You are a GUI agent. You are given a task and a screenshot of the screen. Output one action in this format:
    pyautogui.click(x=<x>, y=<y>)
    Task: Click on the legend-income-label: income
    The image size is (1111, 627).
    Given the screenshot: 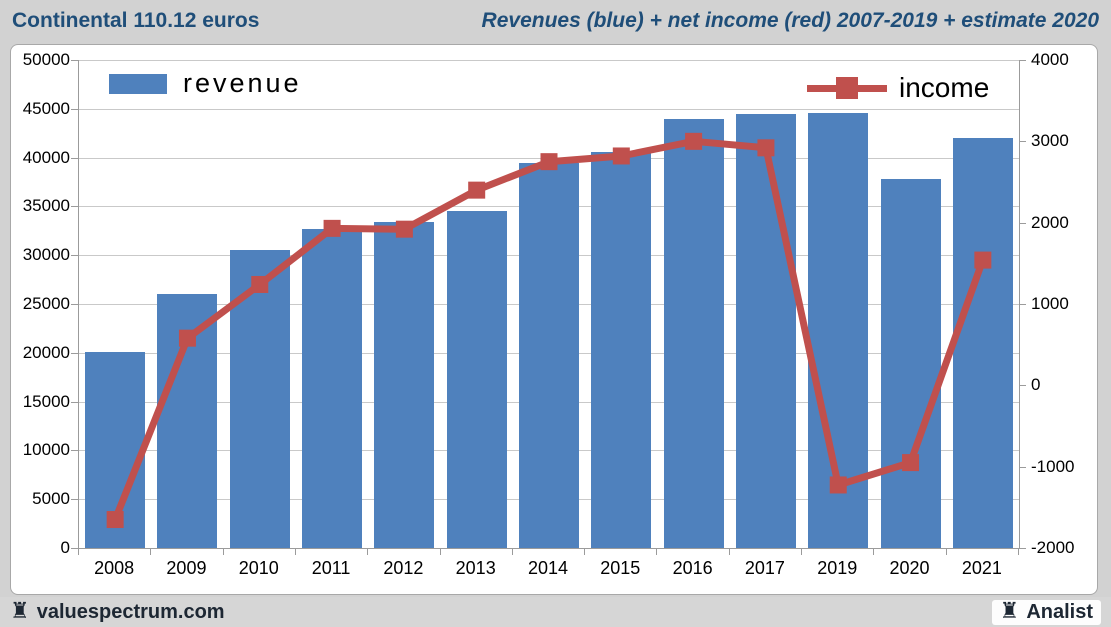 What is the action you would take?
    pyautogui.click(x=944, y=87)
    